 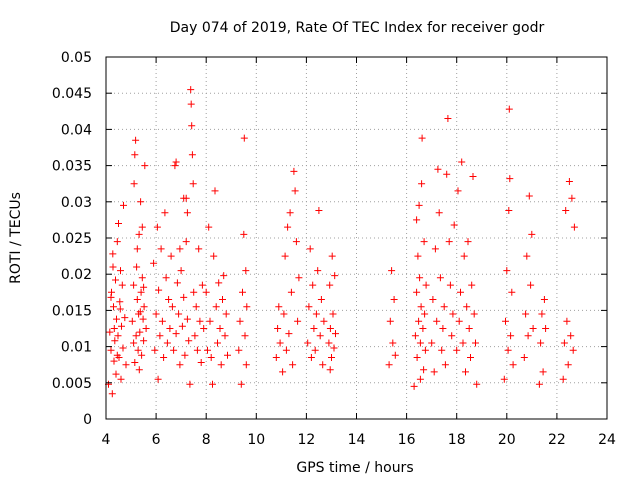 What do you see at coordinates (306, 440) in the screenshot?
I see `x-tick-label: 12` at bounding box center [306, 440].